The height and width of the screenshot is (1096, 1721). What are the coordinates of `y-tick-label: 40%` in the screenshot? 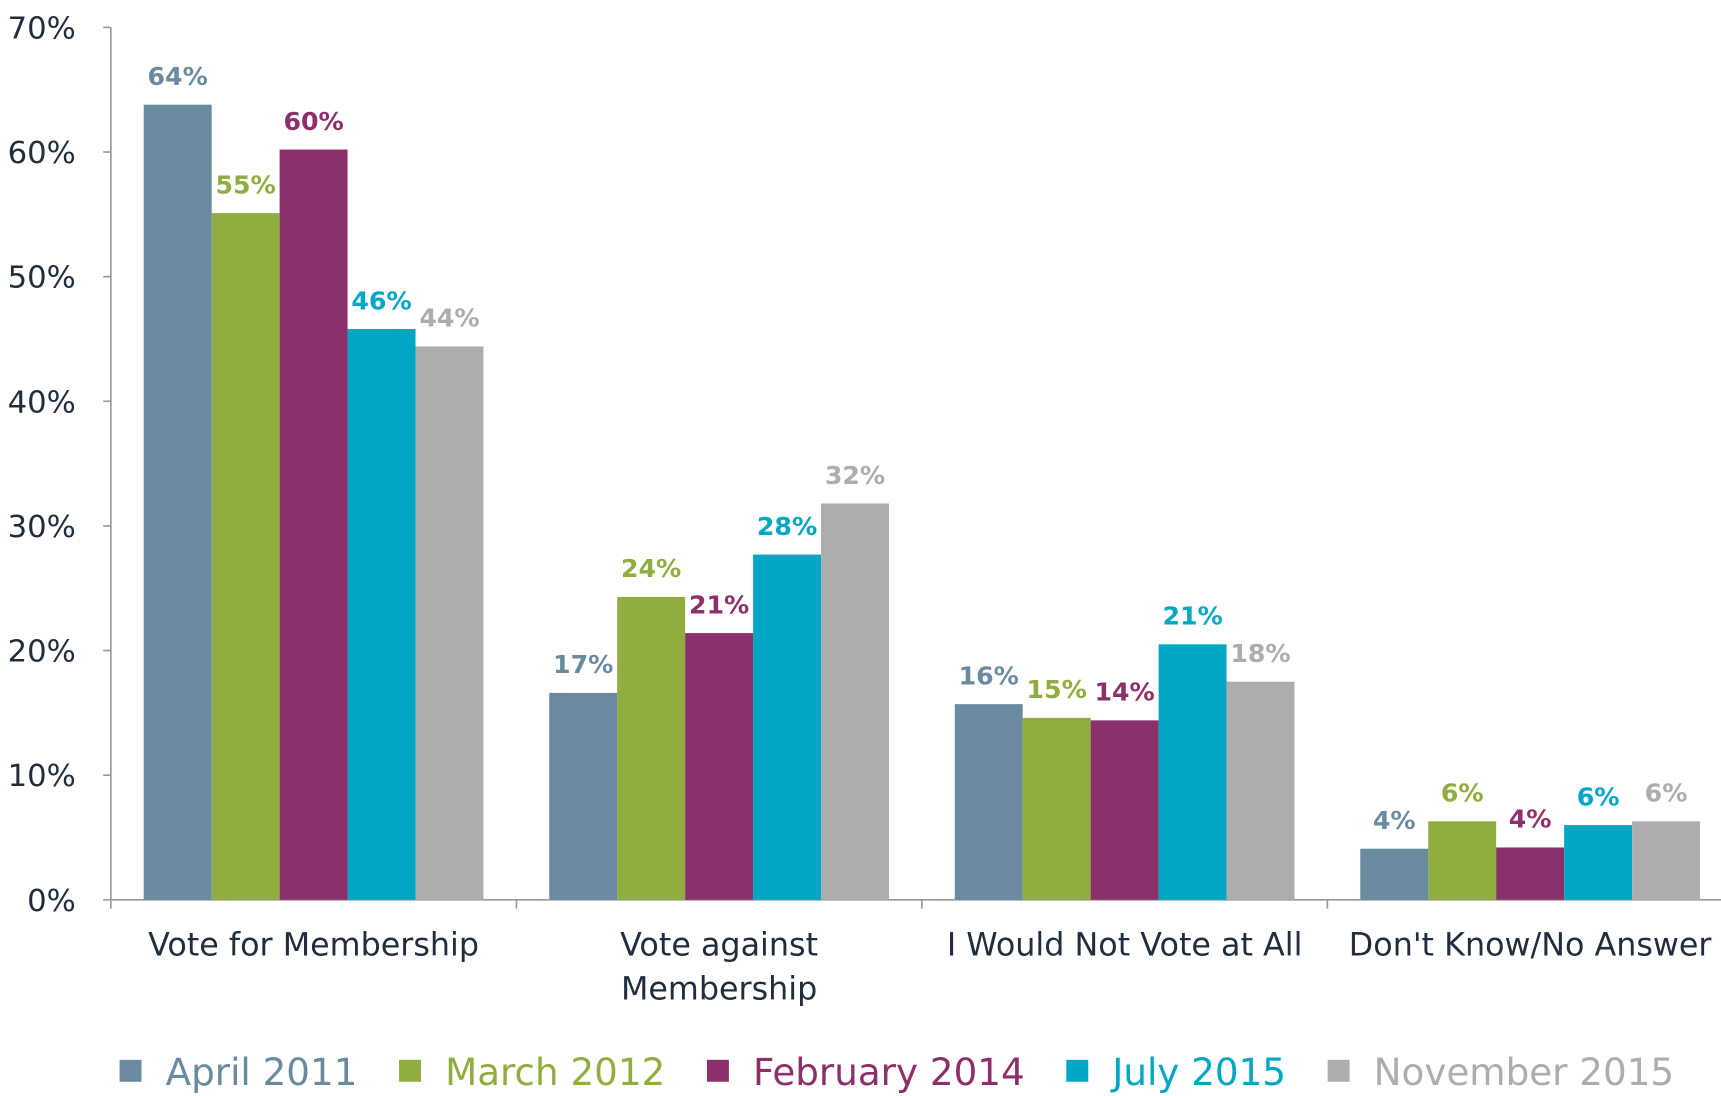 It's located at (42, 402).